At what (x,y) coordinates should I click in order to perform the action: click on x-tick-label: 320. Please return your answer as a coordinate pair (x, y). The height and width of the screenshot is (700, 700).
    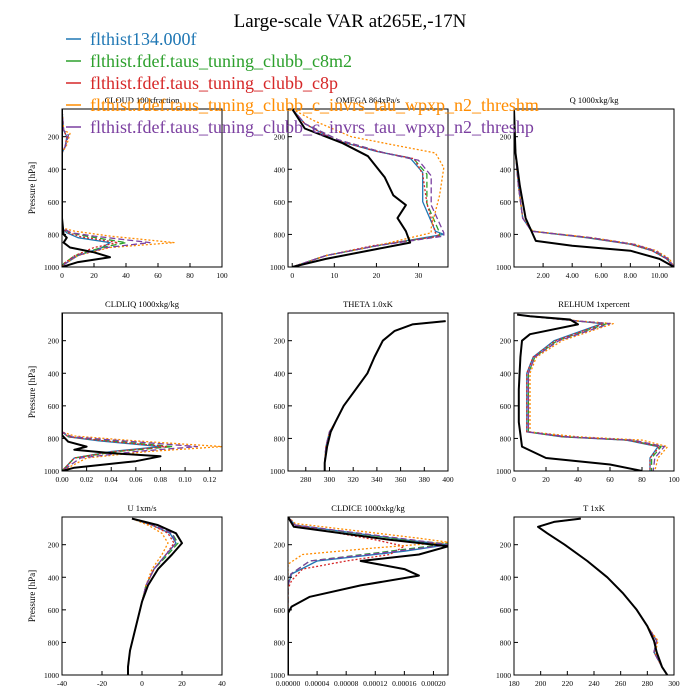
    Looking at the image, I should click on (354, 479).